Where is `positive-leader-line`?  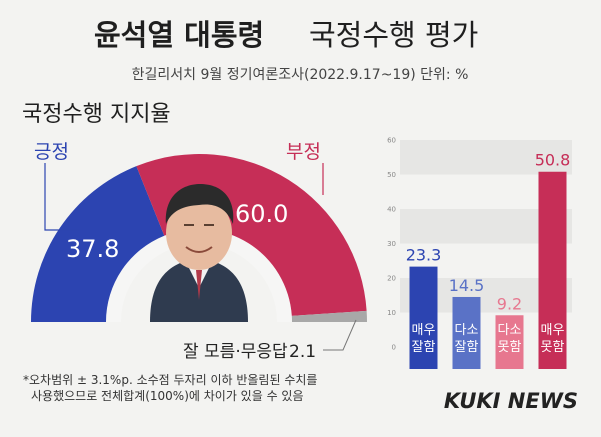 positive-leader-line is located at coordinates (62, 197).